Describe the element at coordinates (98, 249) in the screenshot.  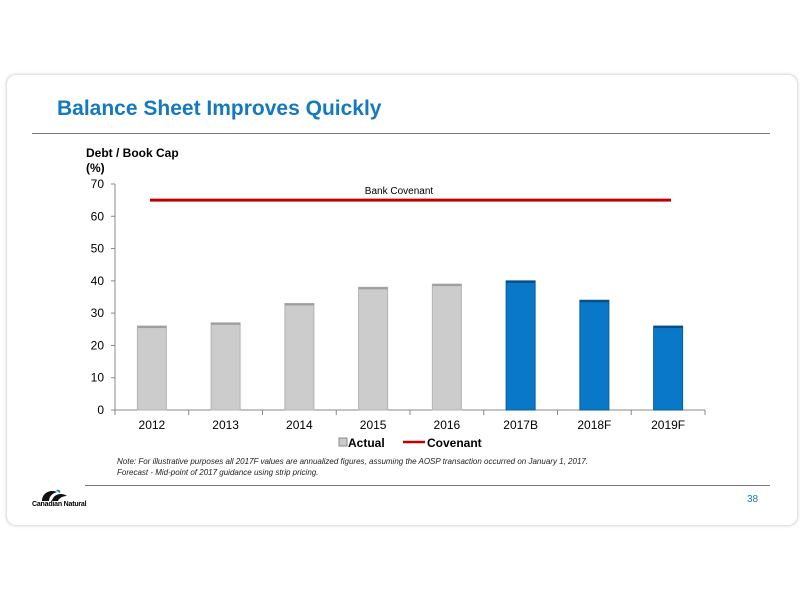
I see `y-tick-label: 50` at that location.